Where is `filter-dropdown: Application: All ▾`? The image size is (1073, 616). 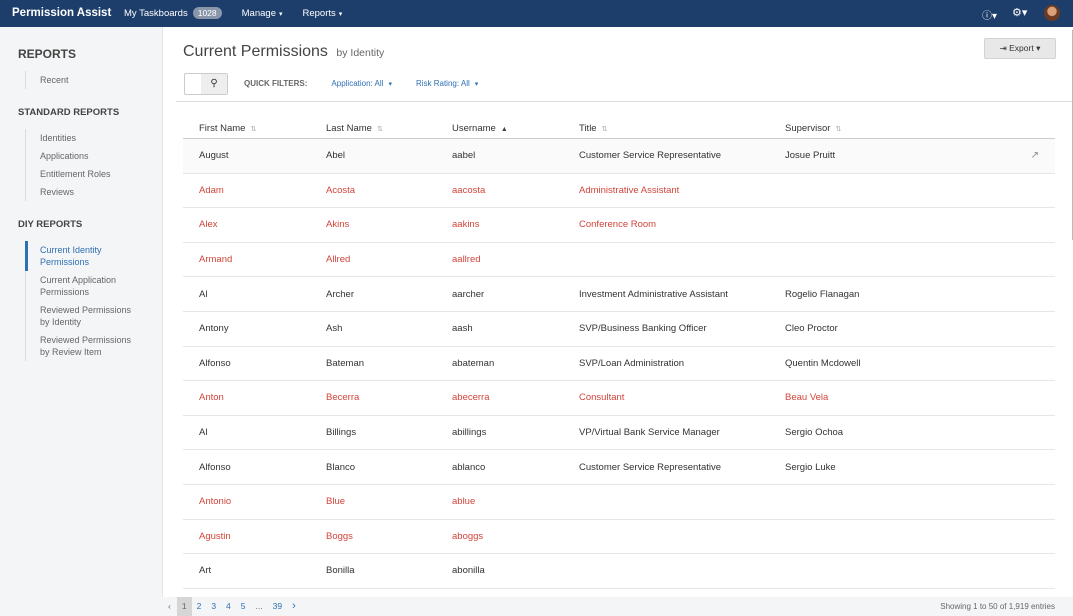
filter-dropdown: Application: All ▾ is located at coordinates (361, 83).